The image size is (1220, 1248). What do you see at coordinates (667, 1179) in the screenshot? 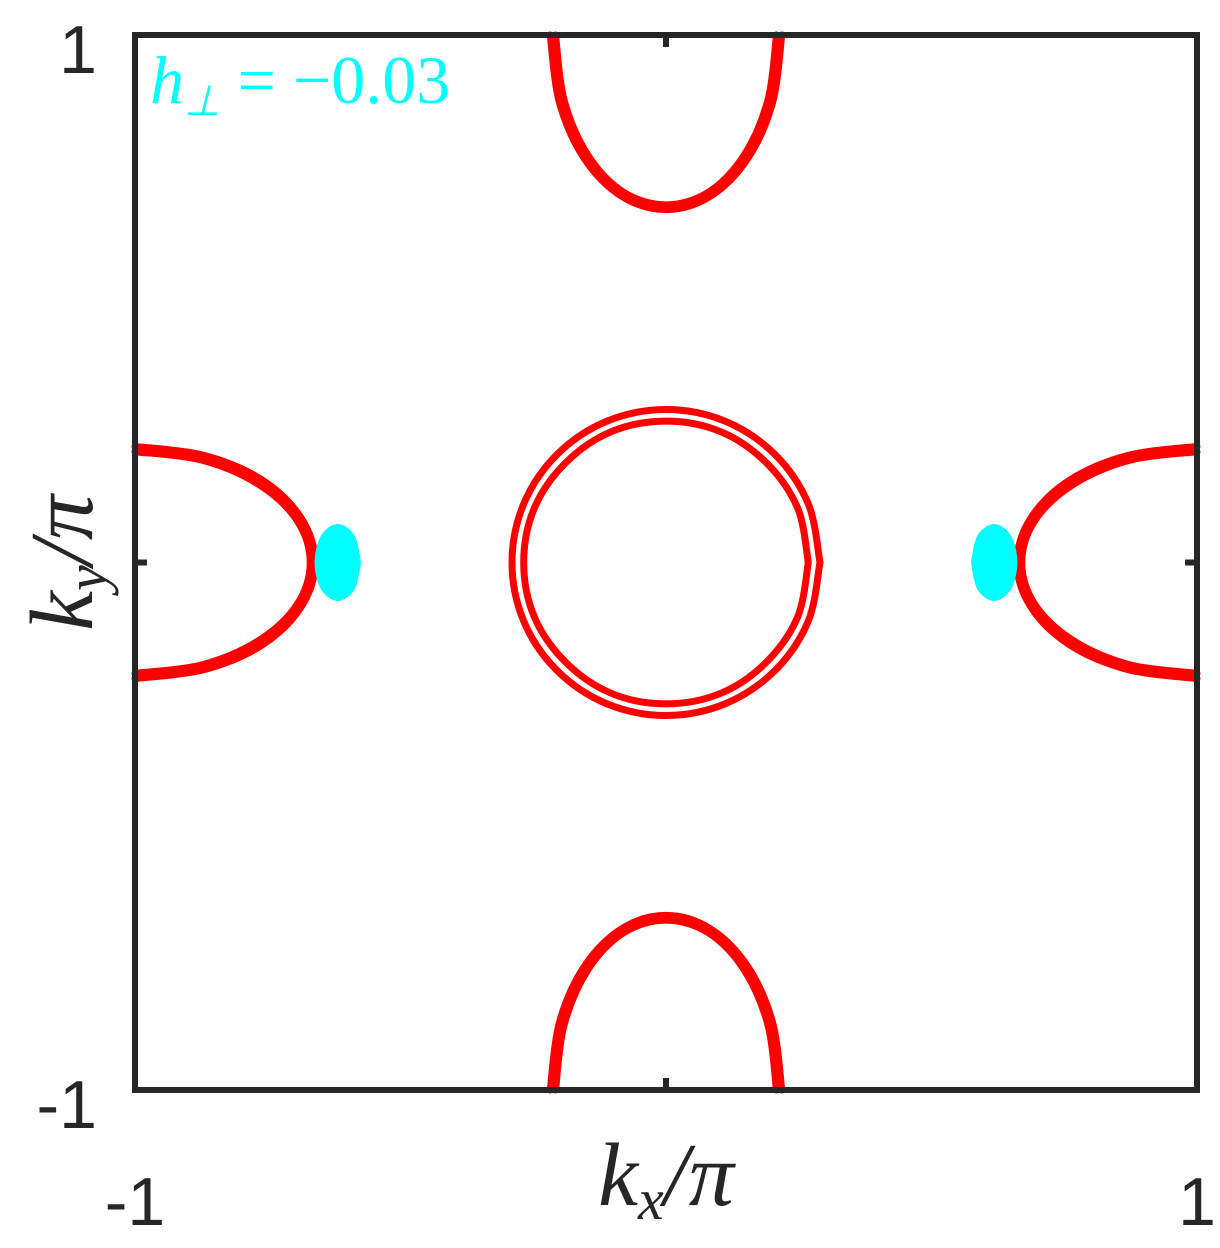
I see `x-axis-label: kx/π` at bounding box center [667, 1179].